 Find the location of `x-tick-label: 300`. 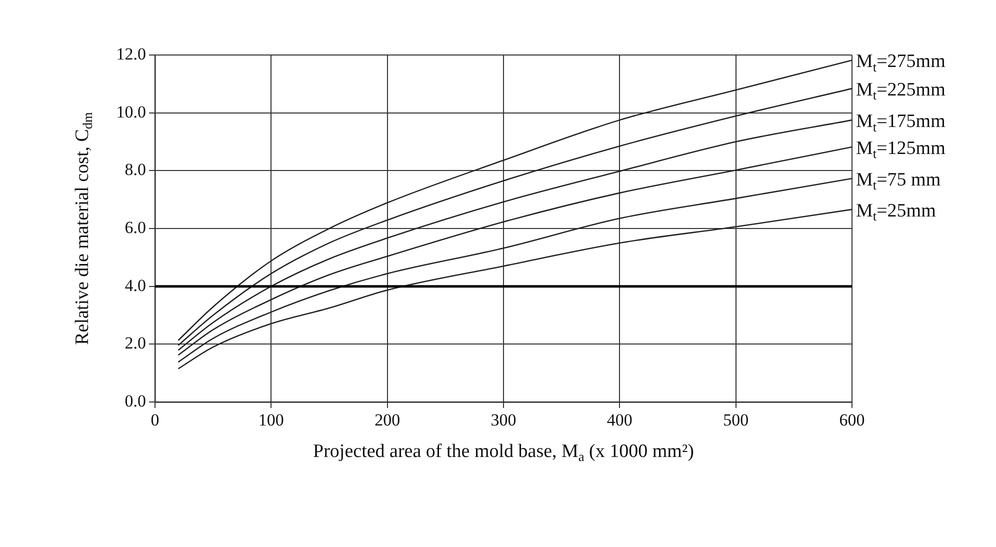

x-tick-label: 300 is located at coordinates (503, 420).